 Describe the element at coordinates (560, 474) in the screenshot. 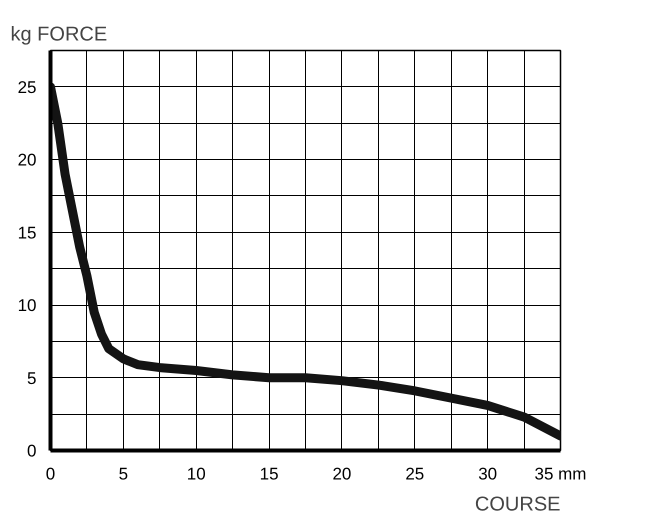

I see `x-tick-label: 35 mm` at that location.